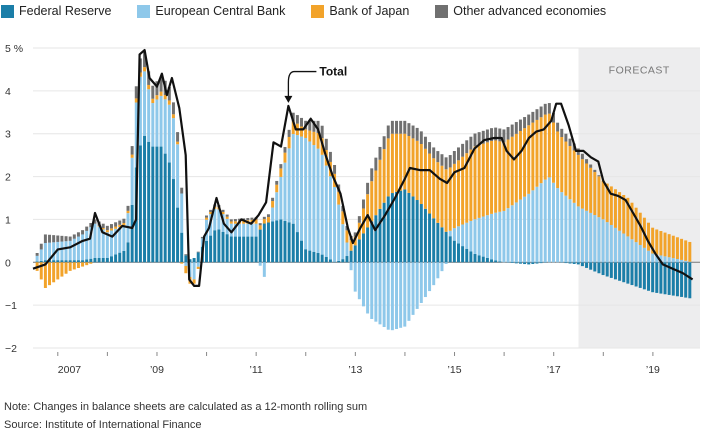  I want to click on x-tick-label: ’17, so click(554, 370).